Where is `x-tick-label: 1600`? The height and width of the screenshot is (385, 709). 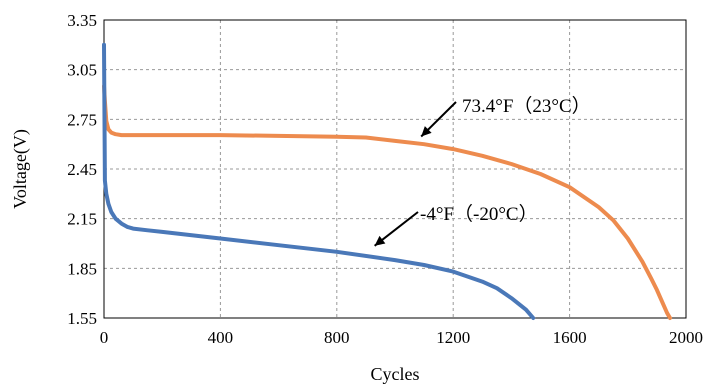 x-tick-label: 1600 is located at coordinates (570, 337).